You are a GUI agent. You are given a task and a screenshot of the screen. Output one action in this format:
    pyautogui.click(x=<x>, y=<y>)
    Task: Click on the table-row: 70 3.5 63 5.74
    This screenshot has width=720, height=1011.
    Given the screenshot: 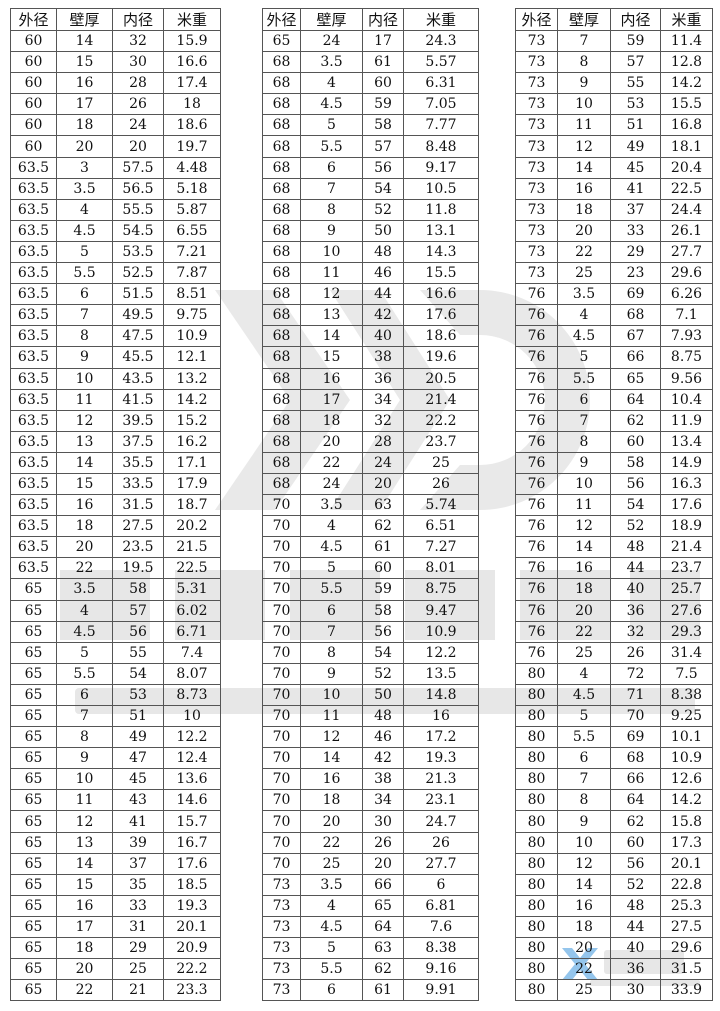 What is the action you would take?
    pyautogui.click(x=370, y=505)
    